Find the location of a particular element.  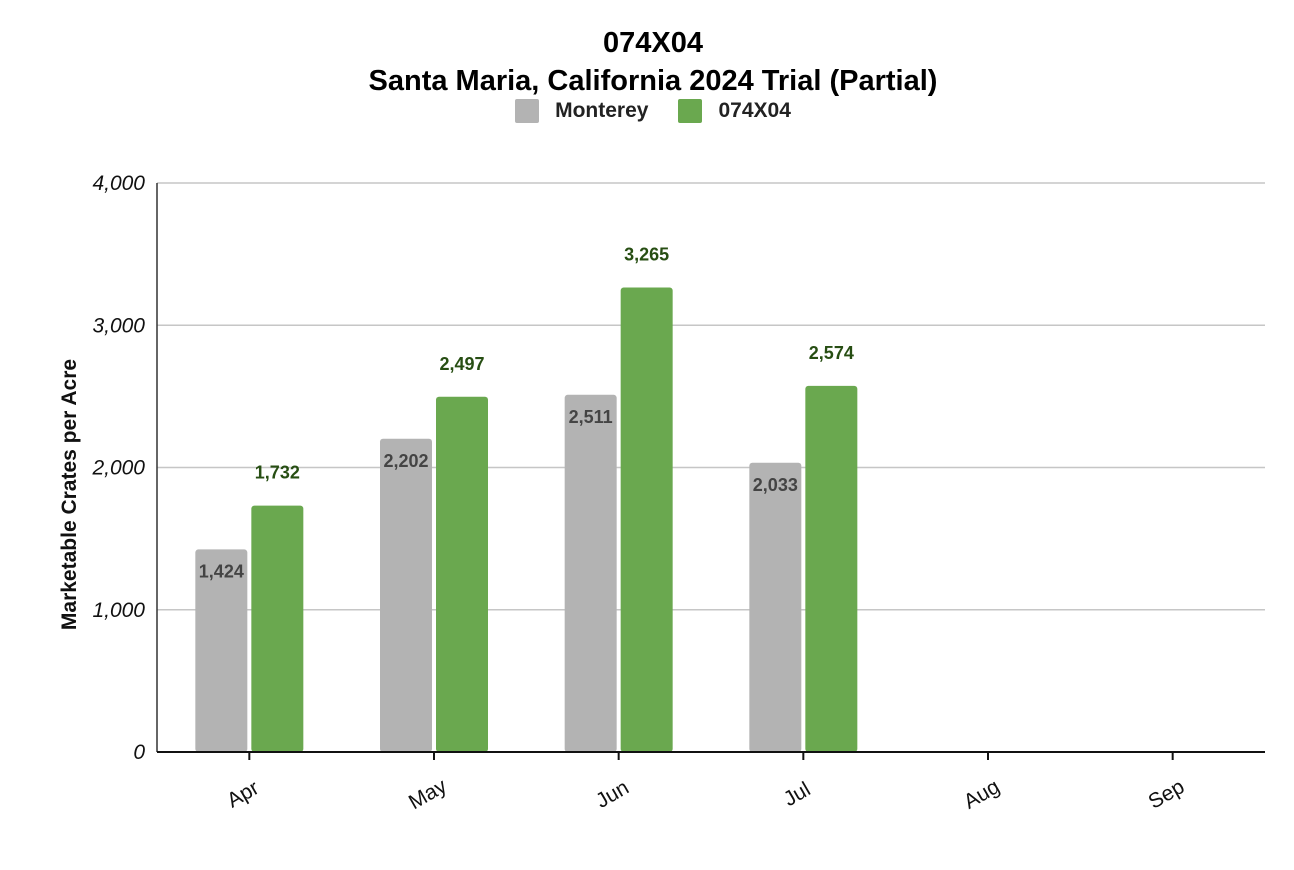

data-label: 2,202 is located at coordinates (405, 461).